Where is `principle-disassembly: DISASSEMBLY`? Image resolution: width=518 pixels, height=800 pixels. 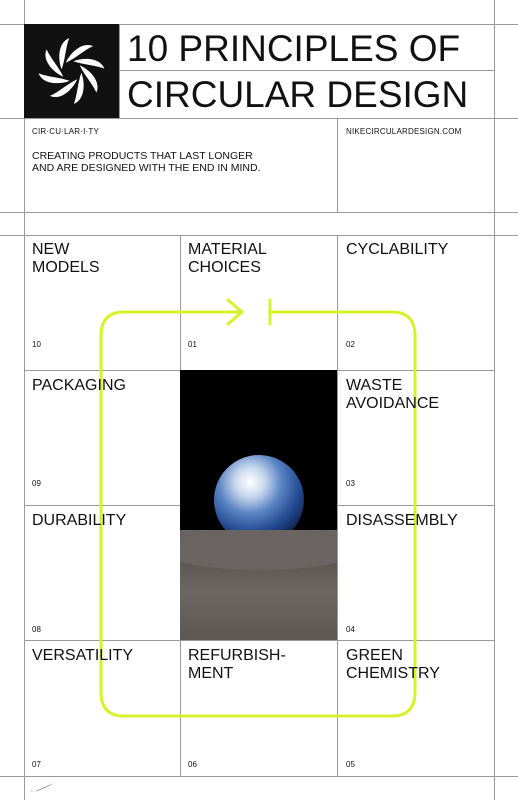
principle-disassembly: DISASSEMBLY is located at coordinates (402, 520).